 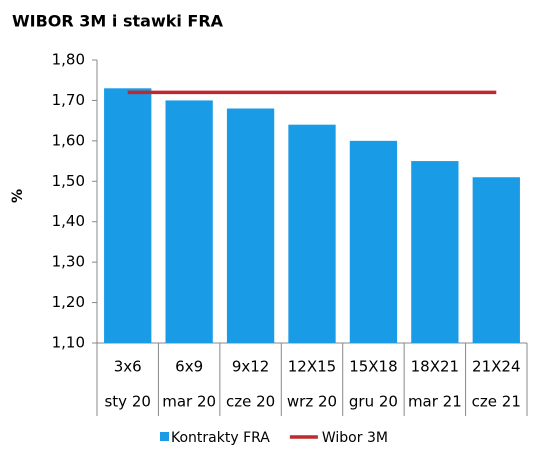 What do you see at coordinates (68, 343) in the screenshot?
I see `y-tick-label: 1,10` at bounding box center [68, 343].